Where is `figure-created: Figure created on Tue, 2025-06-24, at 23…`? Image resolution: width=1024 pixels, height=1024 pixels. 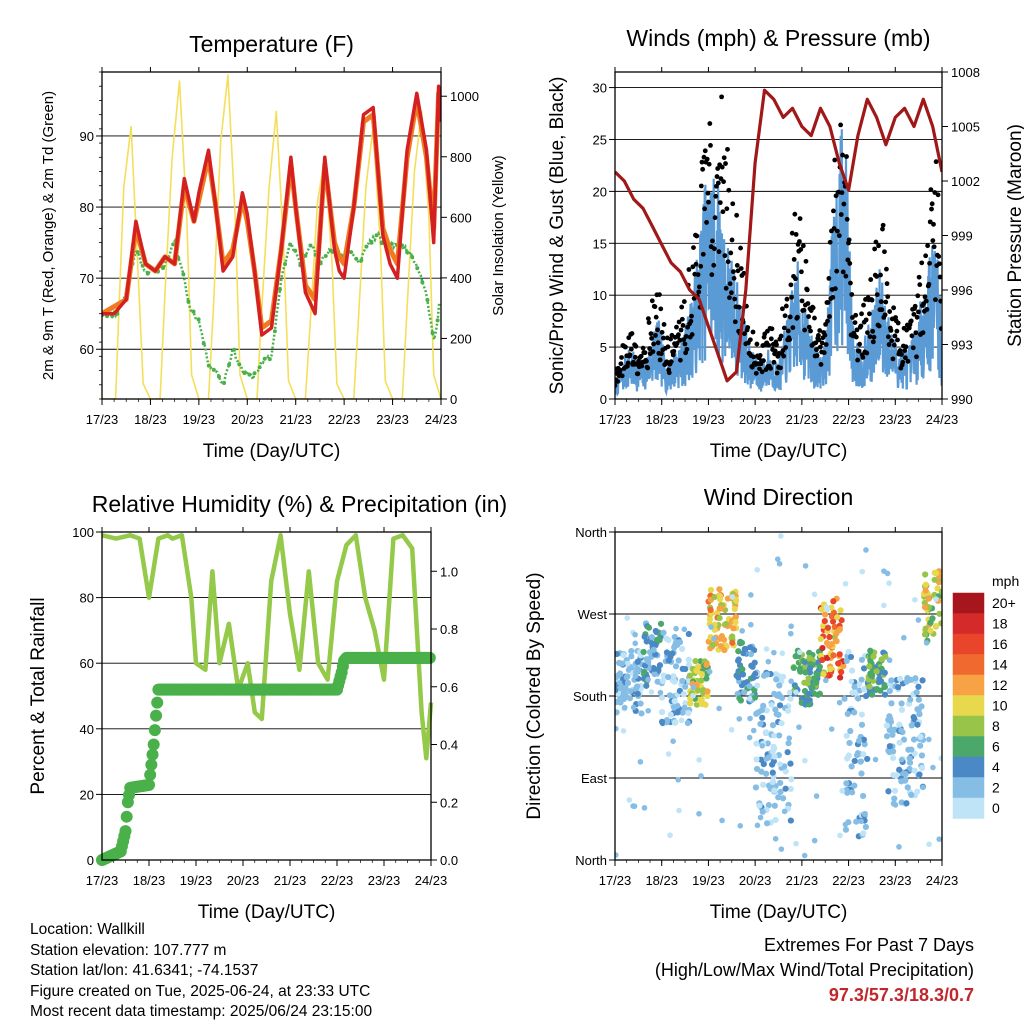
figure-created: Figure created on Tue, 2025-06-24, at 23… is located at coordinates (200, 991).